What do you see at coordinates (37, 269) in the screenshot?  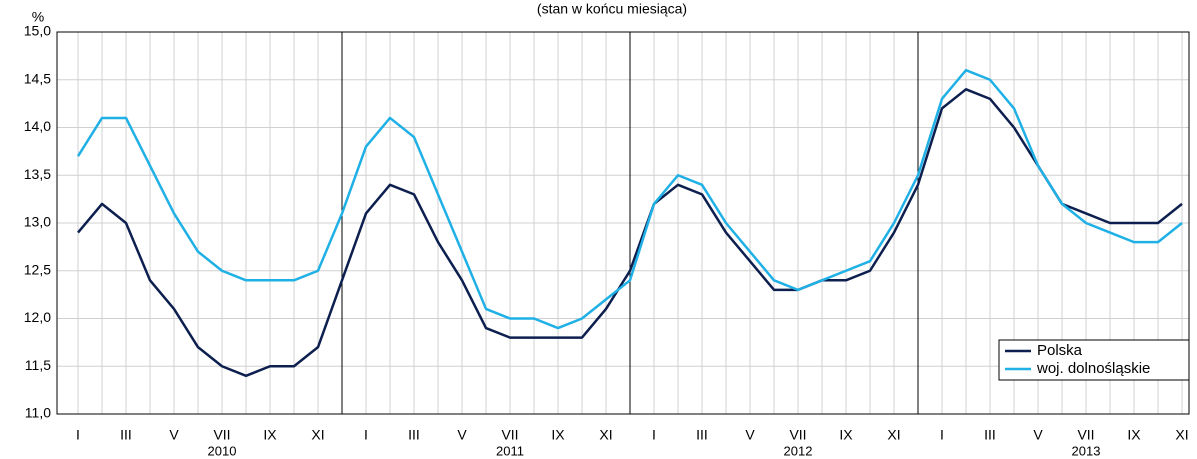 I see `y-tick-label: 12,5` at bounding box center [37, 269].